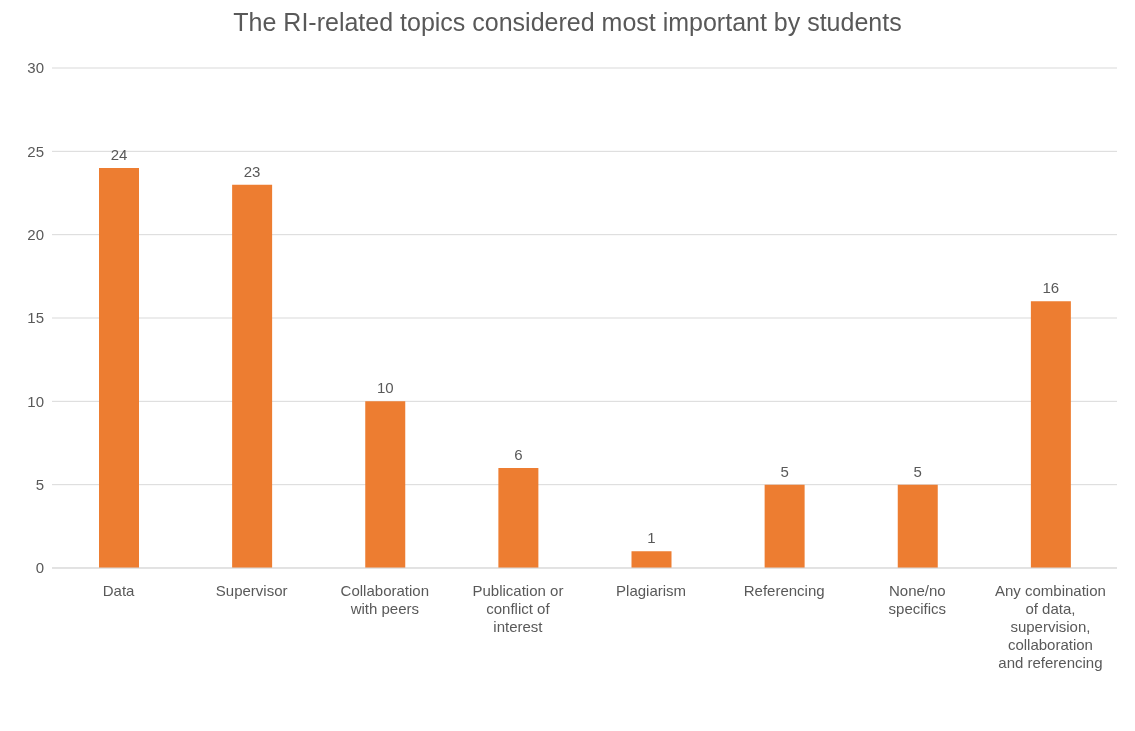 The width and height of the screenshot is (1135, 731). I want to click on y-tick-label: 15, so click(35, 318).